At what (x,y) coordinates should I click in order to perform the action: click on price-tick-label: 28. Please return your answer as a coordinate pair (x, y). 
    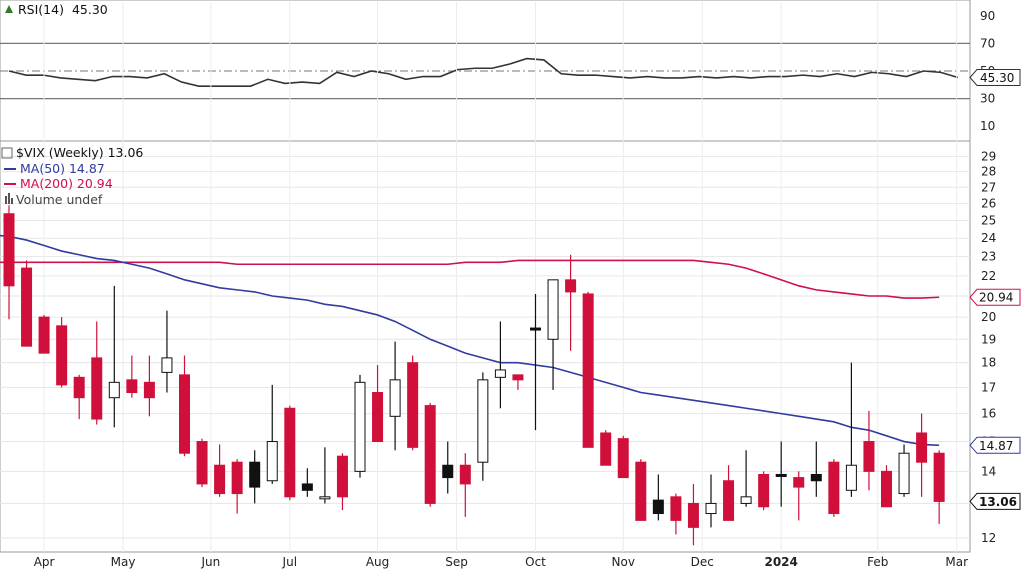
    Looking at the image, I should click on (988, 172).